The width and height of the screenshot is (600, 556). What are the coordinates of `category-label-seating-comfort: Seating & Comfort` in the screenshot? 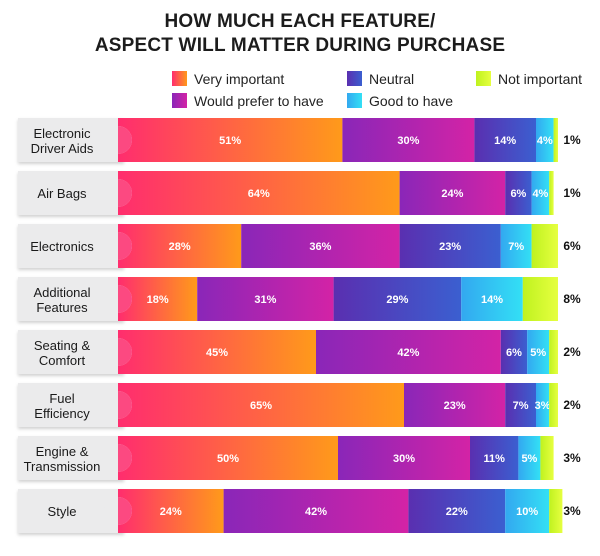 It's located at (62, 353).